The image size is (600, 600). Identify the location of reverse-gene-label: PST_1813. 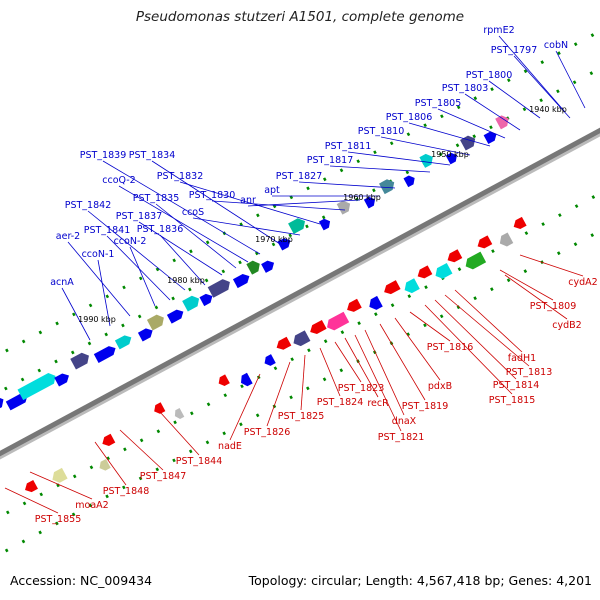
(529, 372).